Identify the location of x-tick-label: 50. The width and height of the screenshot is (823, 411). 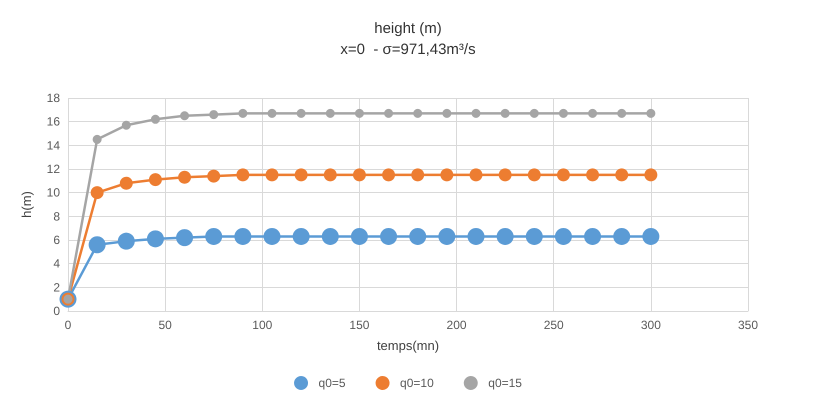
(165, 325).